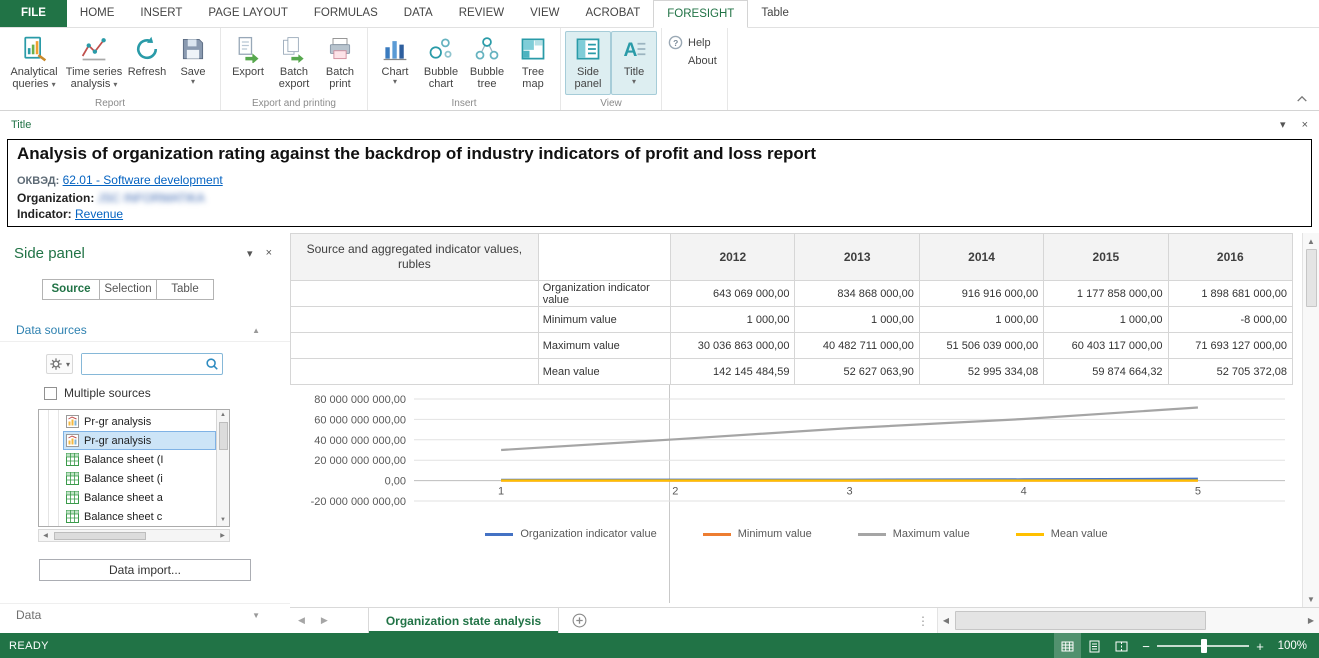 This screenshot has height=658, width=1319. Describe the element at coordinates (97, 13) in the screenshot. I see `ribbon-tab-home: HOME` at that location.